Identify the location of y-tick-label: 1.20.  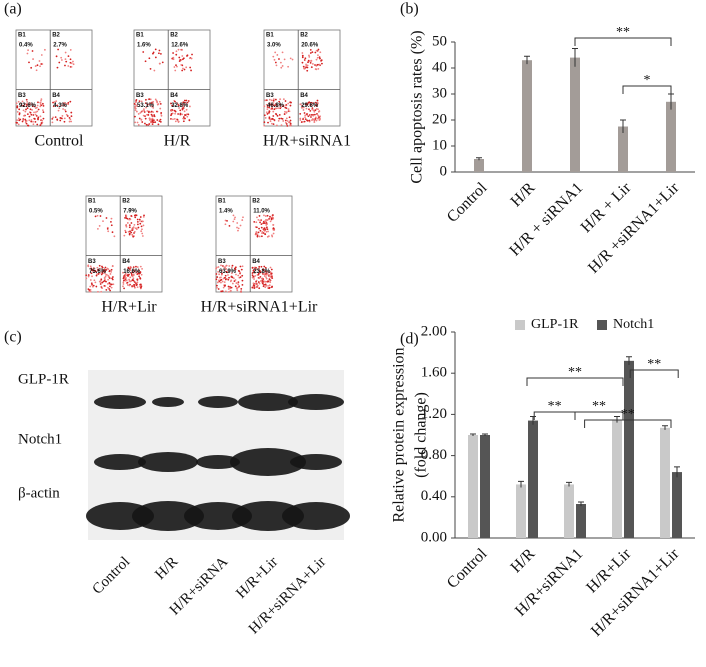
(434, 414).